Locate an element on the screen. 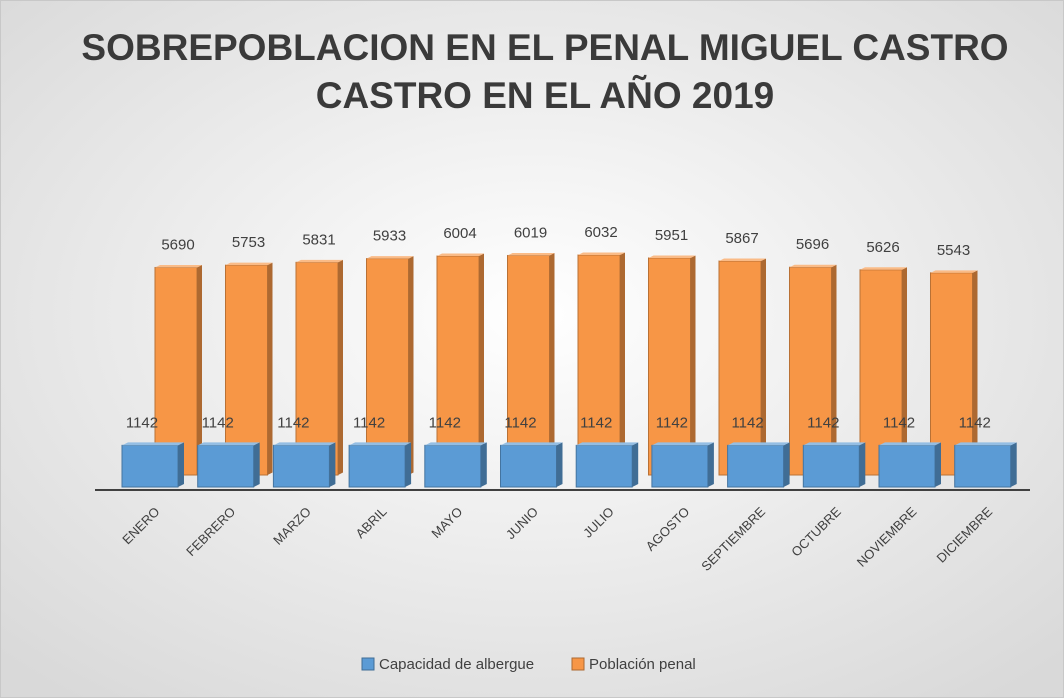  legend-label: Población penal is located at coordinates (642, 664).